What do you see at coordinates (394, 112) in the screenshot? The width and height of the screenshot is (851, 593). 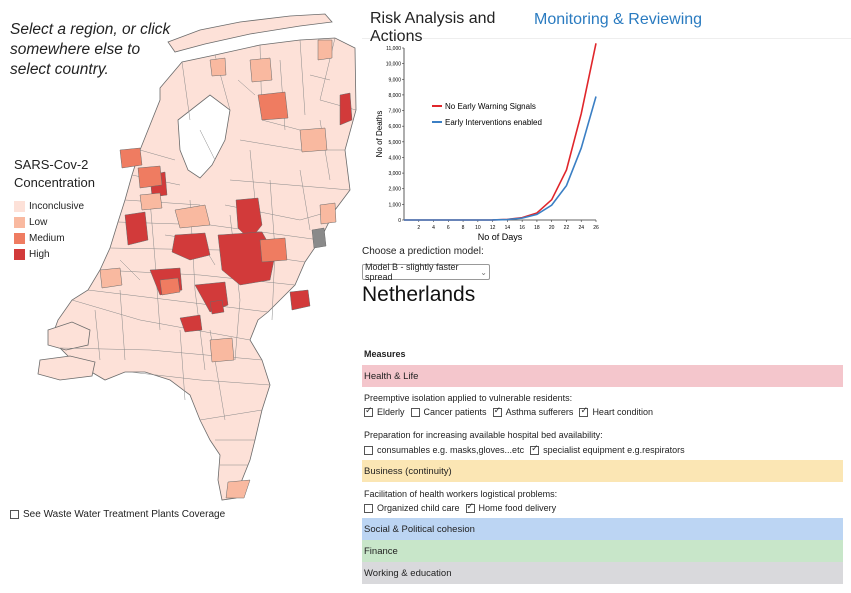 I see `y-tick-label: 7,000` at bounding box center [394, 112].